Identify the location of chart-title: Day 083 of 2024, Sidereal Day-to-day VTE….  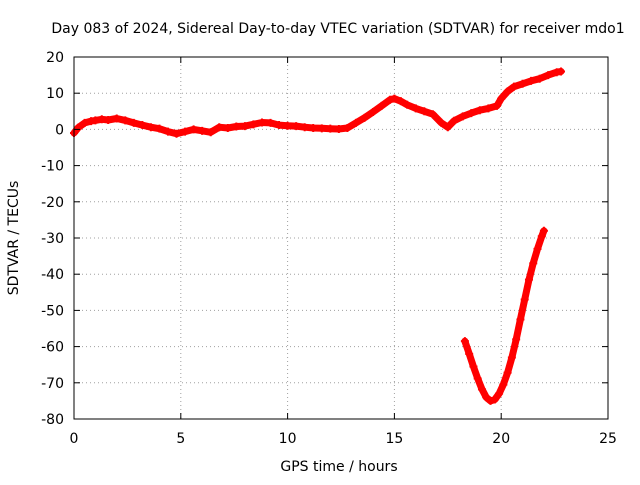
(337, 29).